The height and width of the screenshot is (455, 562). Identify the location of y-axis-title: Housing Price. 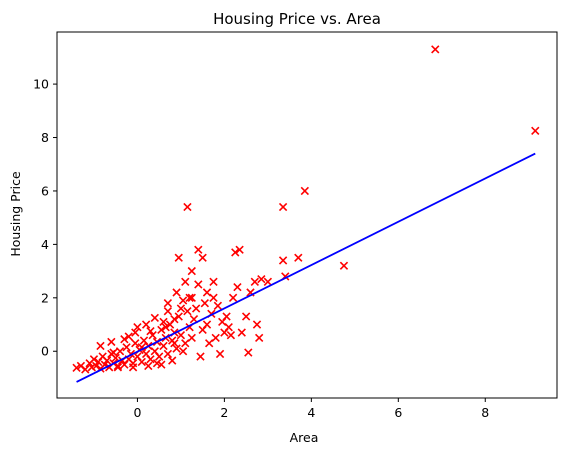
(15, 214).